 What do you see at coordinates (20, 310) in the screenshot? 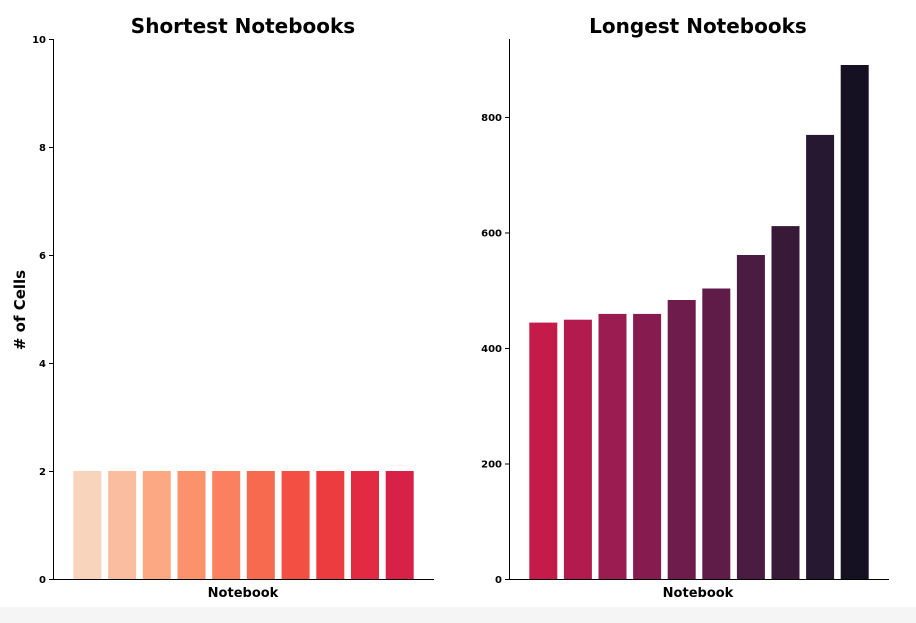
I see `y-axis-label: # of Cells` at bounding box center [20, 310].